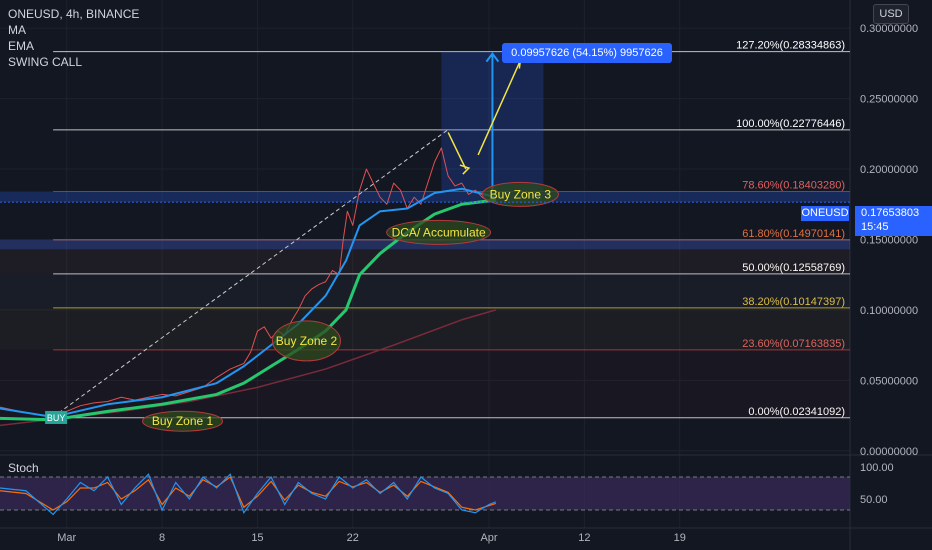 This screenshot has width=932, height=550. Describe the element at coordinates (162, 538) in the screenshot. I see `x-tick-label-1: 8` at that location.